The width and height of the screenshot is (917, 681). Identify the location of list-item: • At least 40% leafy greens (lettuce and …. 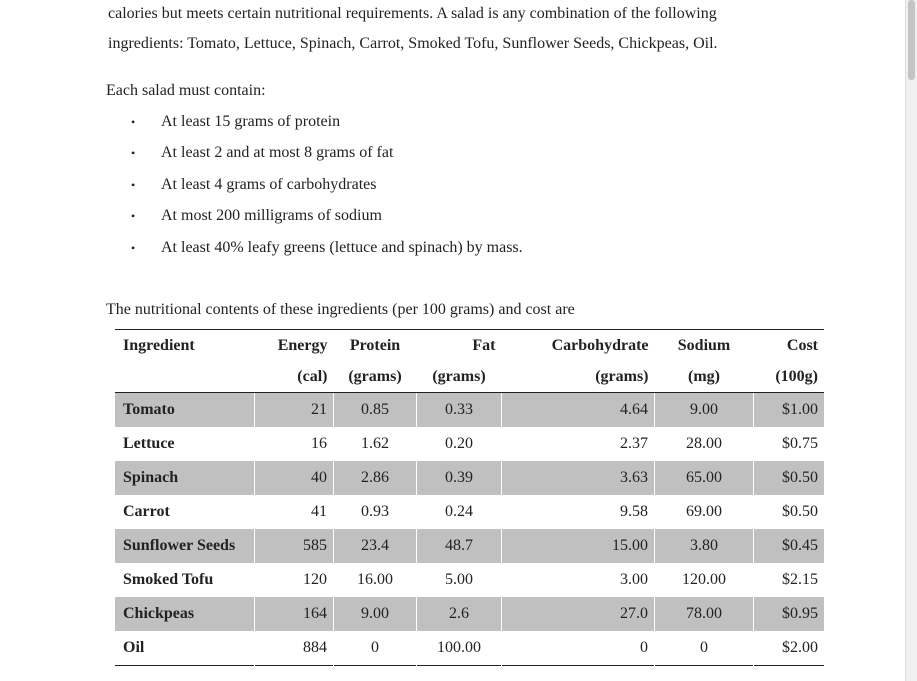
(325, 252).